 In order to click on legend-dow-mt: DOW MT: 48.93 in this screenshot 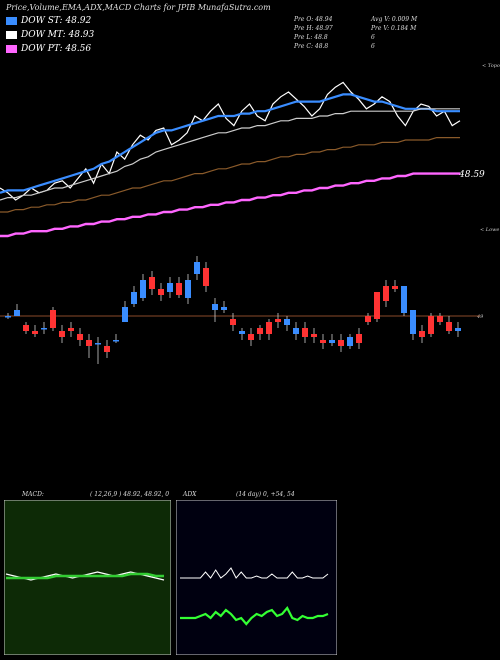, I will do `click(50, 35)`.